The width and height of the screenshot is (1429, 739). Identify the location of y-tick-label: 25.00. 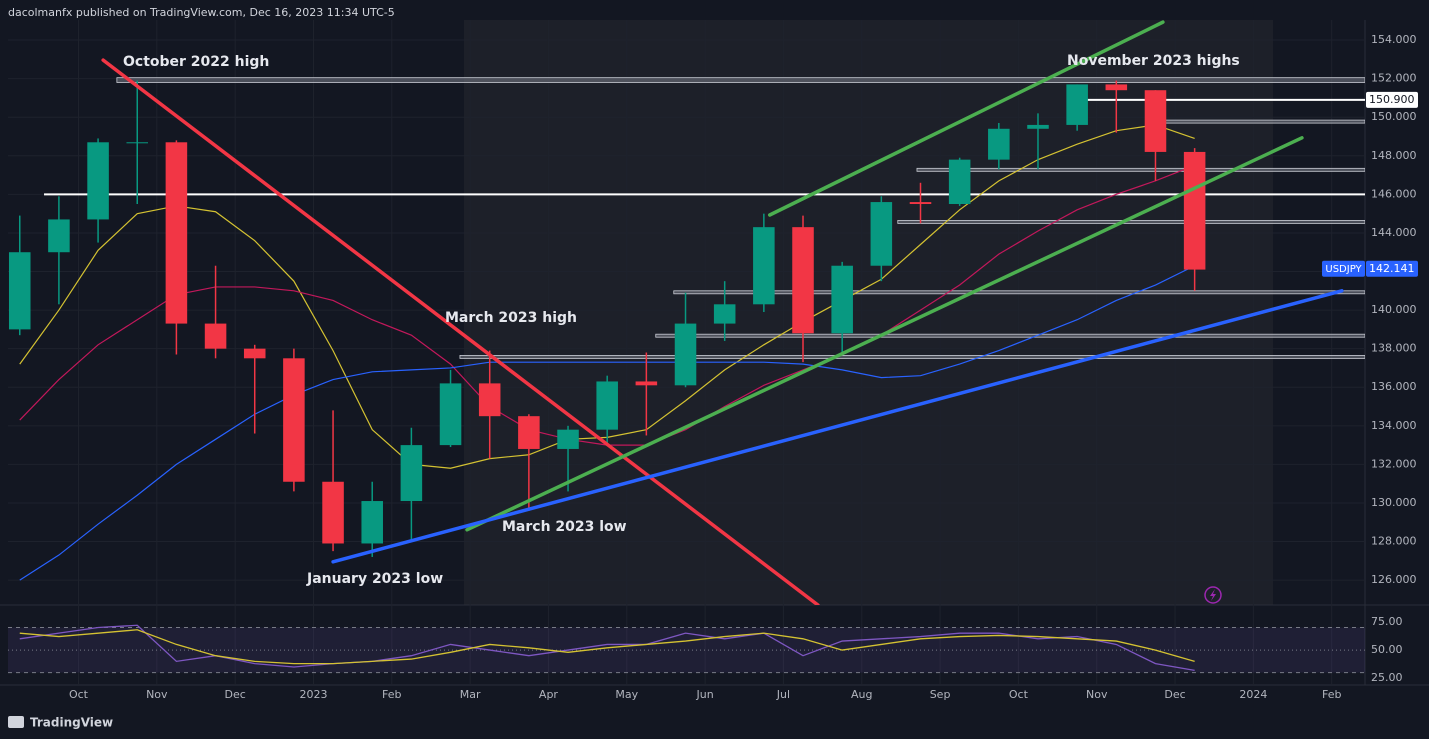
(1387, 677).